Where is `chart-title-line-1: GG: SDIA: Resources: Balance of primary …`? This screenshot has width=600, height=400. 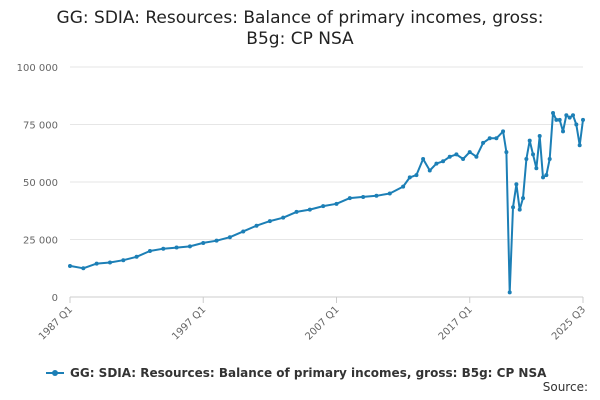 chart-title-line-1: GG: SDIA: Resources: Balance of primary … is located at coordinates (300, 18).